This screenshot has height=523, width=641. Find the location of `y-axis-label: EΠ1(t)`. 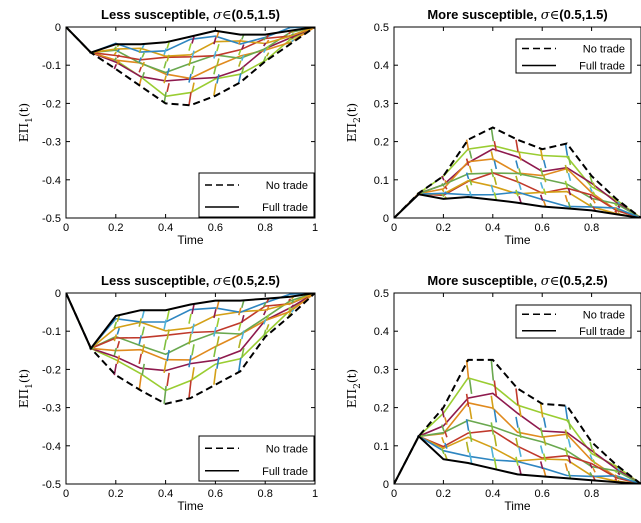

y-axis-label: EΠ1(t) is located at coordinates (26, 122).